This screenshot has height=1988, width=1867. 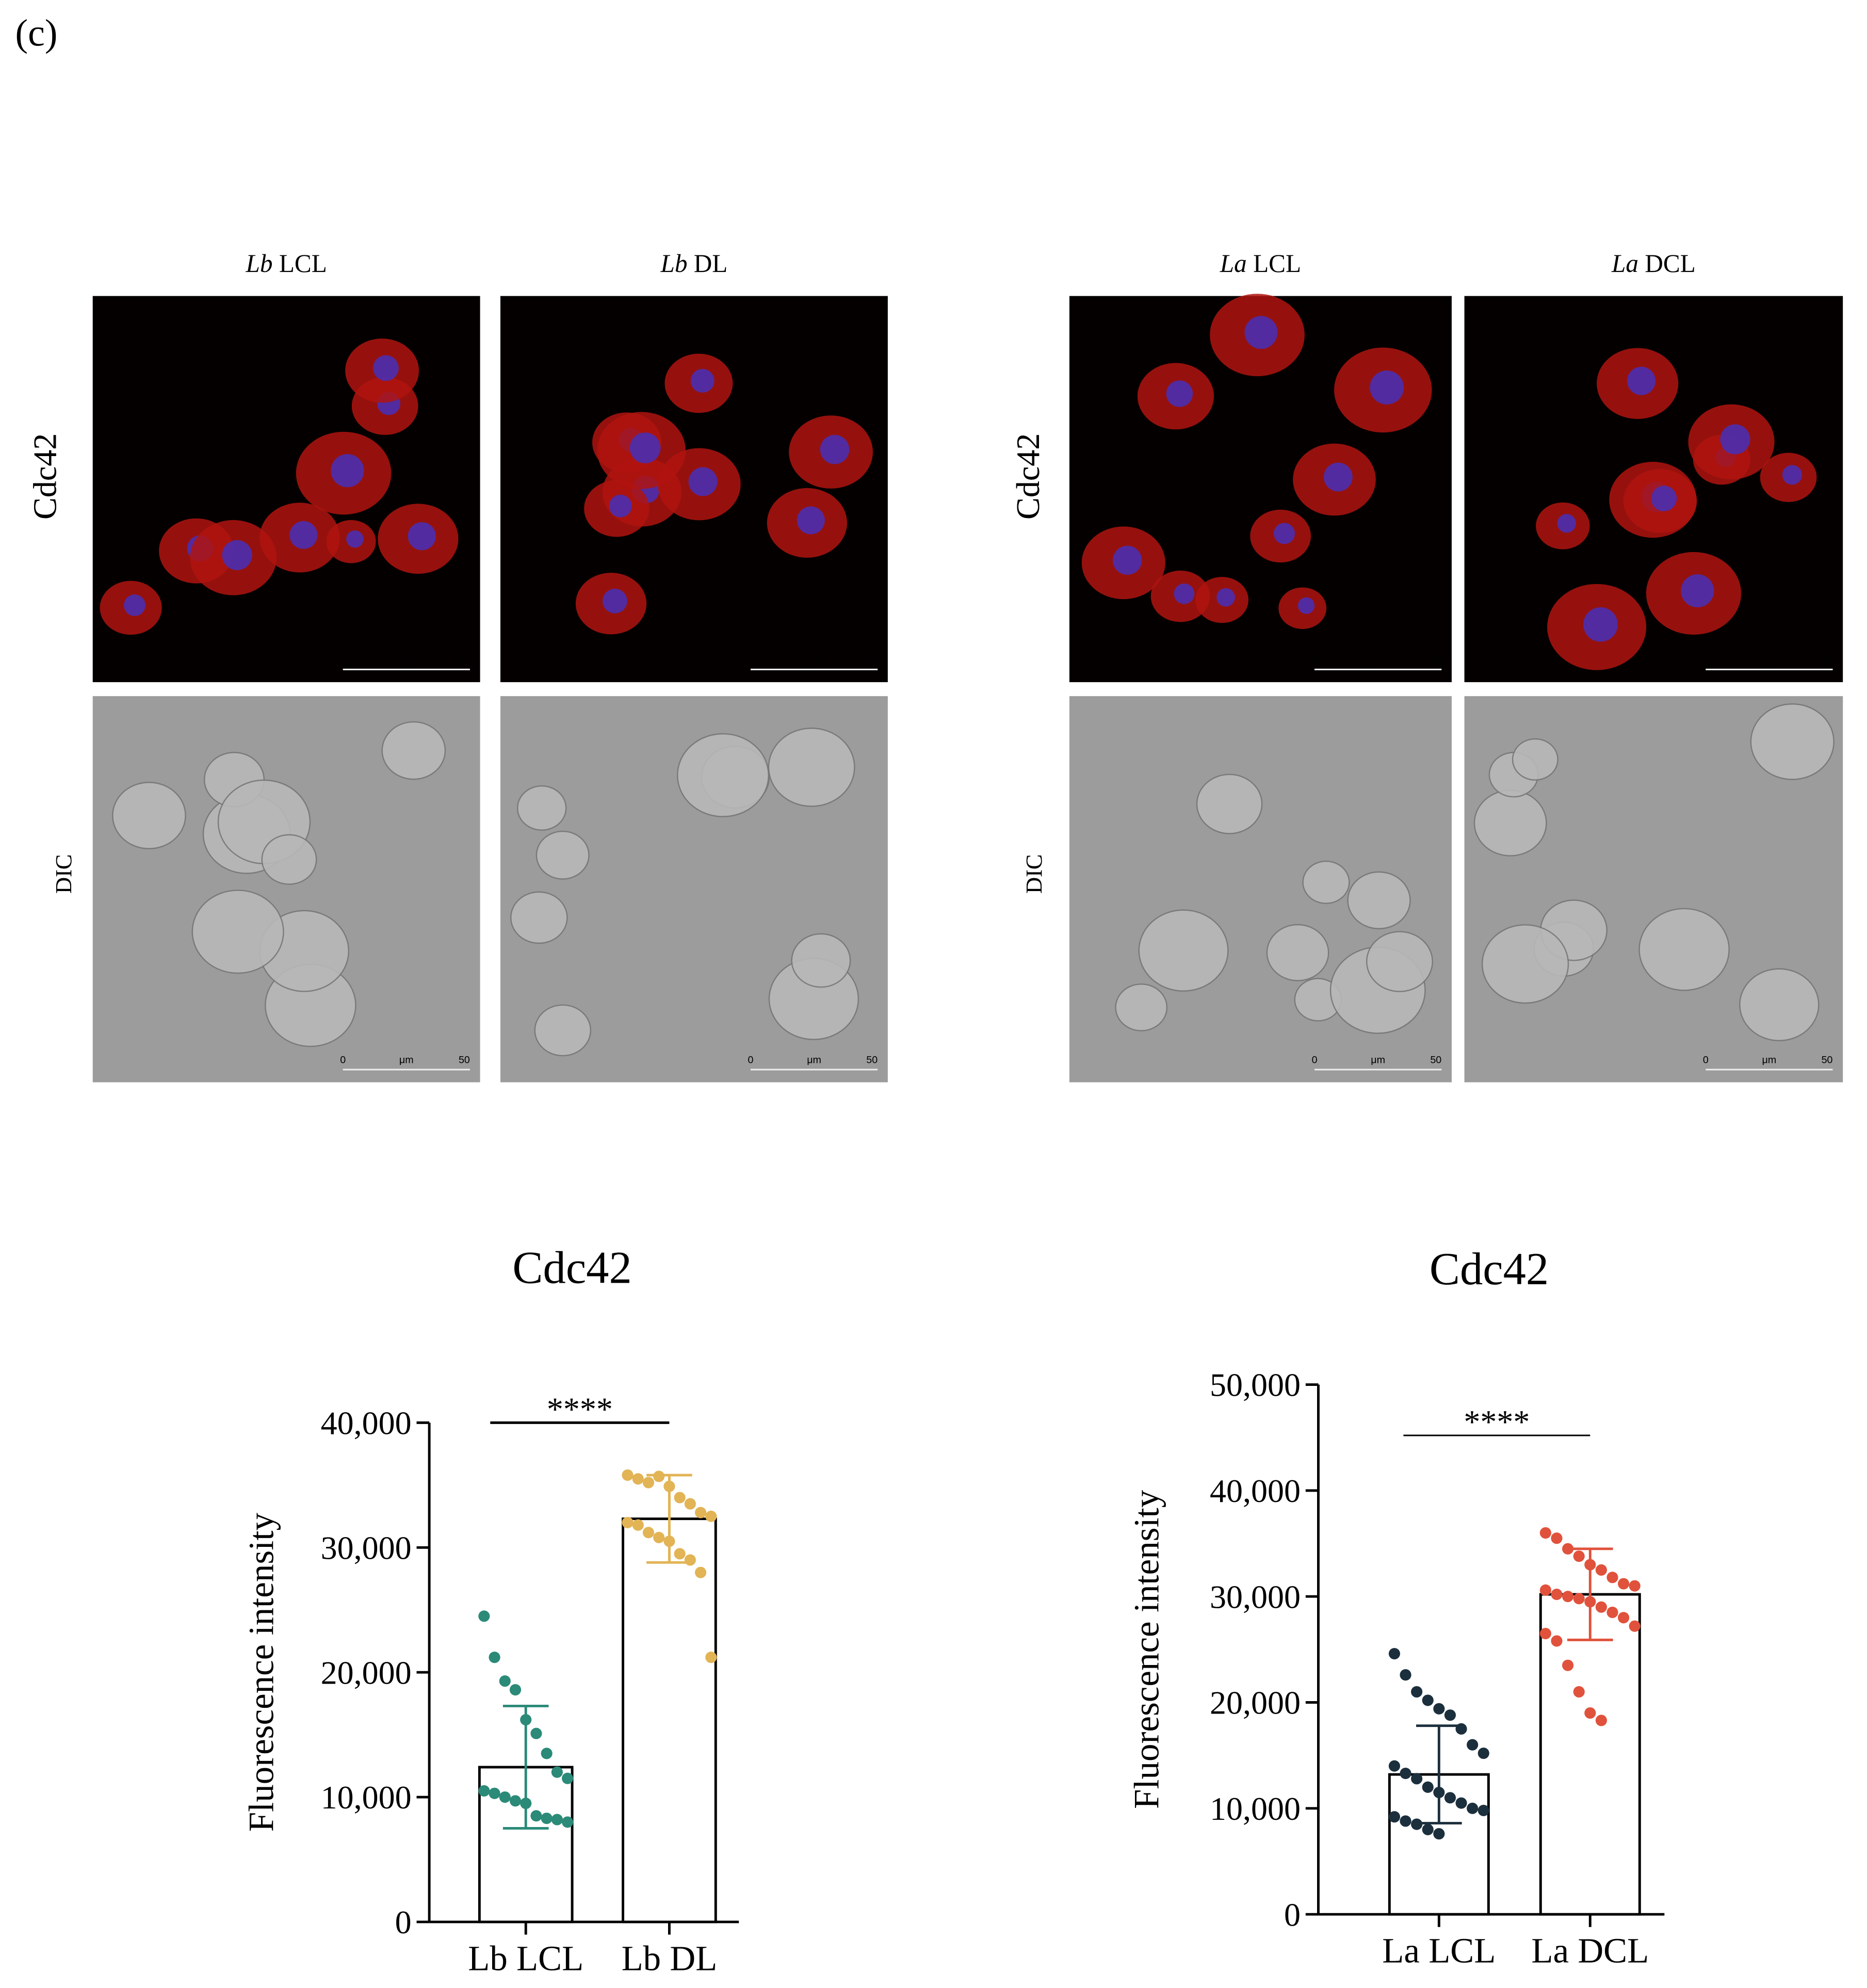 I want to click on row-label: DIC, so click(x=63, y=874).